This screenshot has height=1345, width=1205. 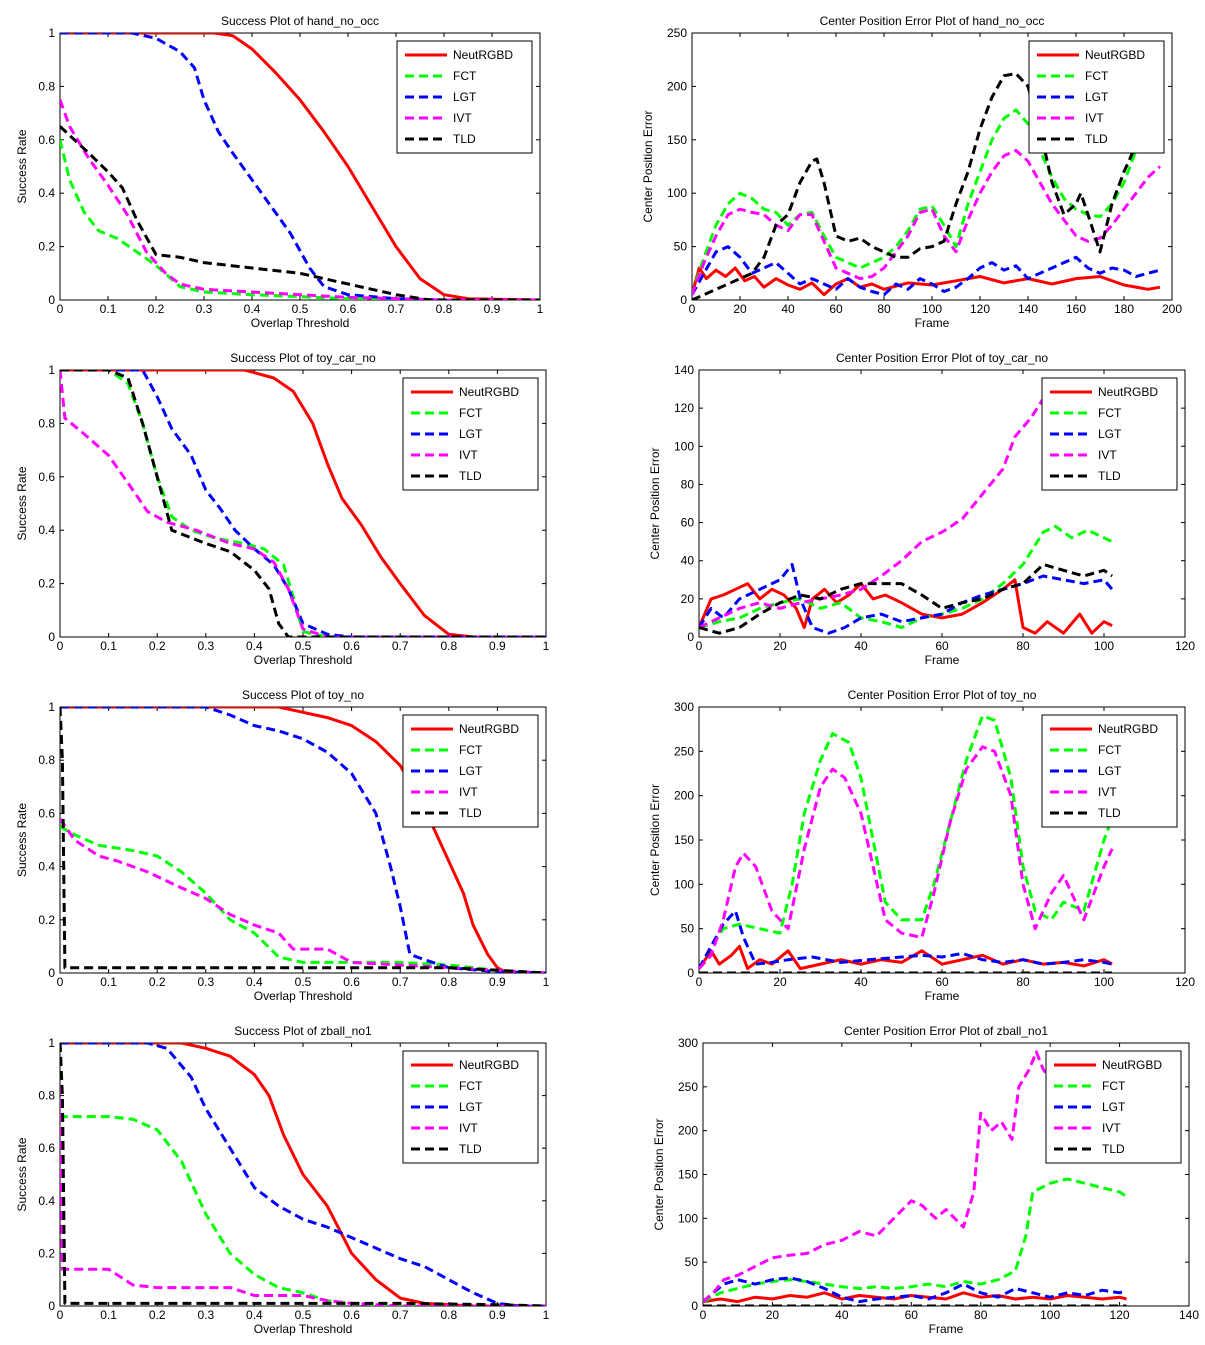 What do you see at coordinates (46, 1201) in the screenshot?
I see `y-tick-label: 0.4` at bounding box center [46, 1201].